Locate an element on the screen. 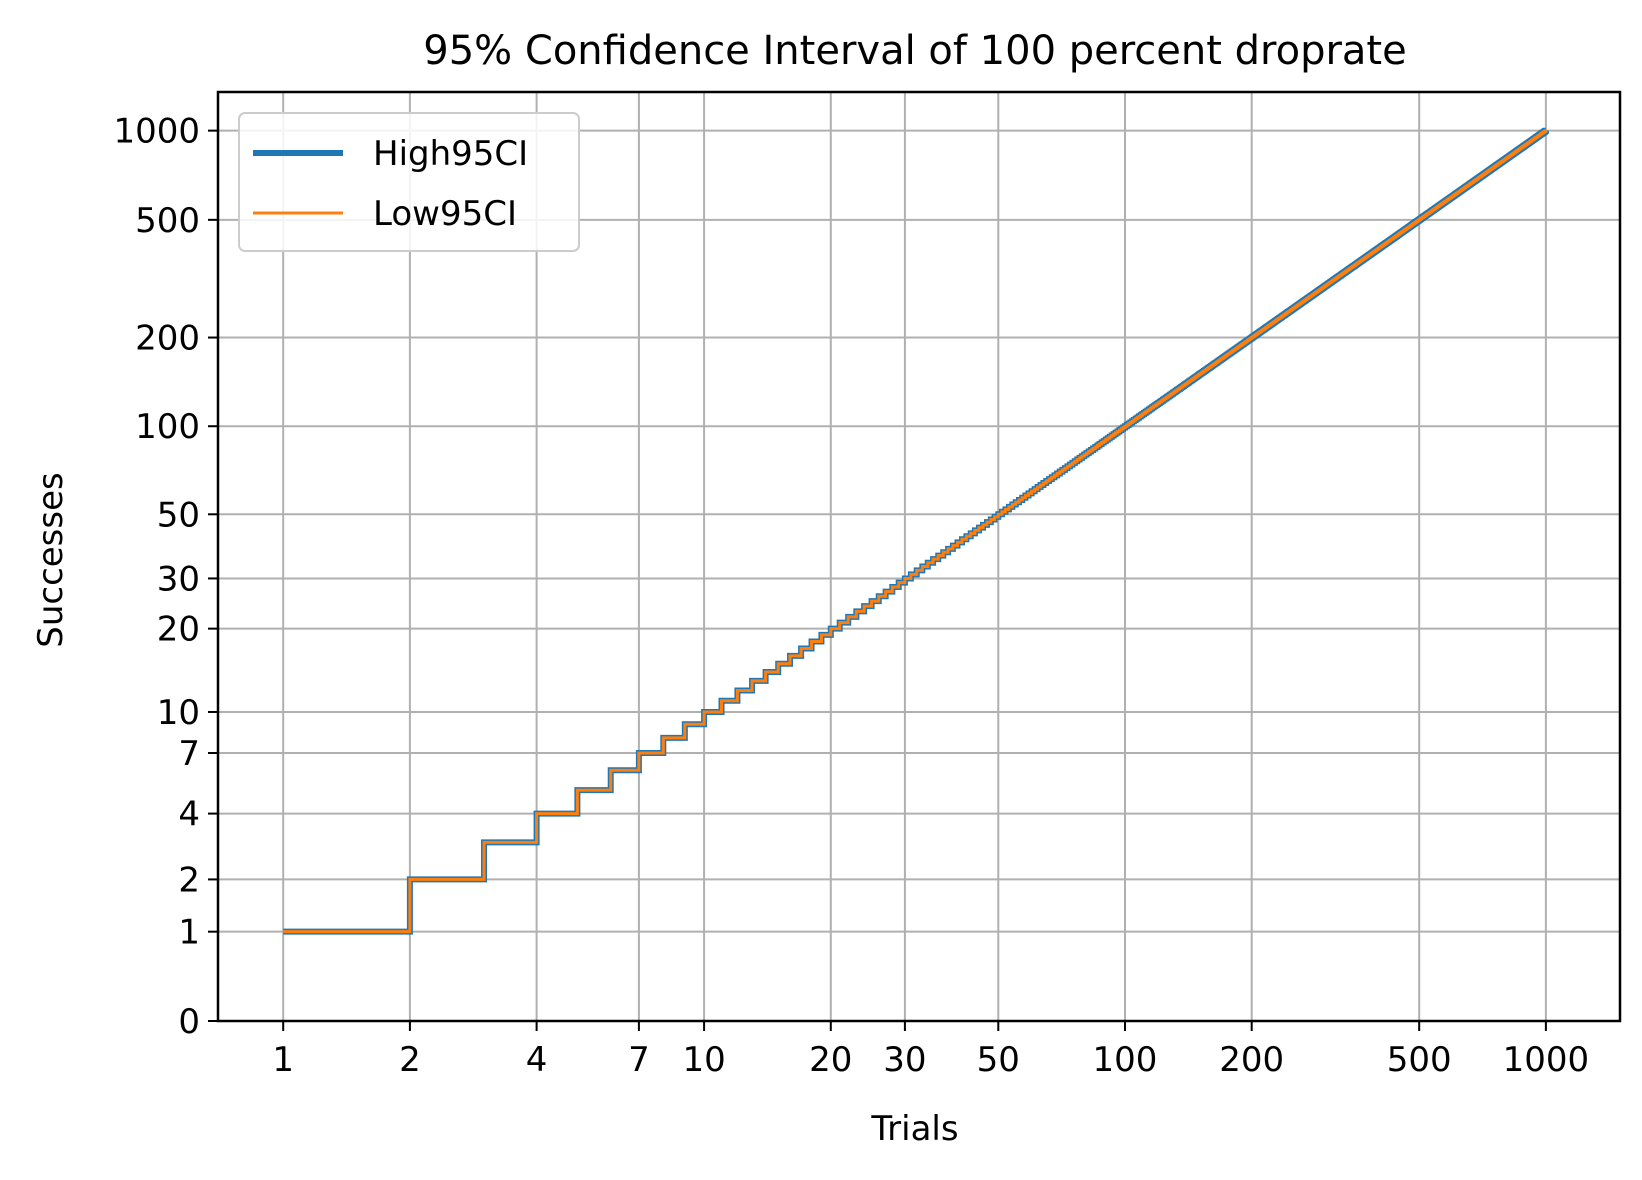 Image resolution: width=1642 pixels, height=1180 pixels. y-tick-label: 1000 is located at coordinates (156, 132).